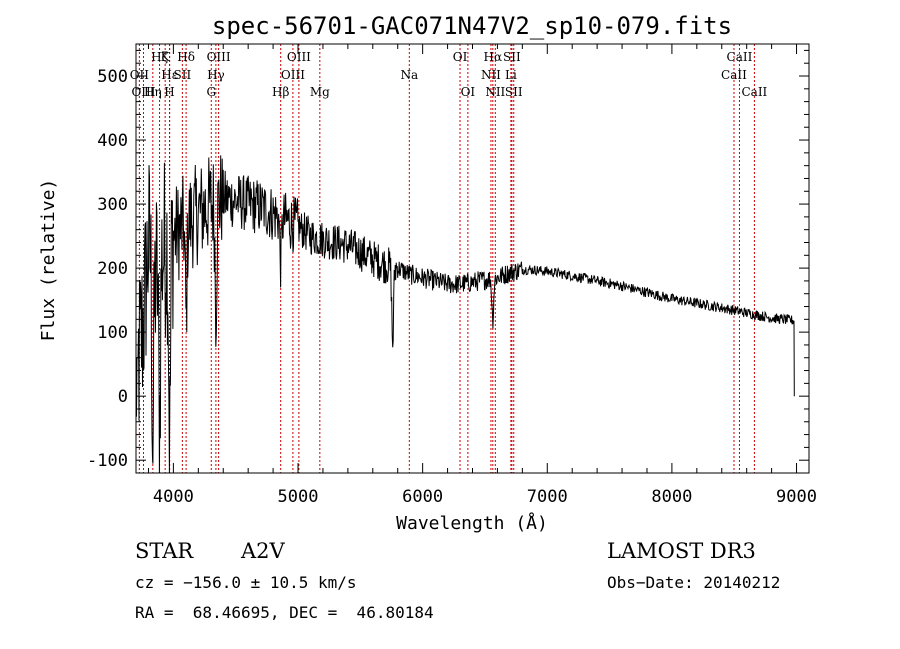  What do you see at coordinates (164, 551) in the screenshot?
I see `object-class: STAR` at bounding box center [164, 551].